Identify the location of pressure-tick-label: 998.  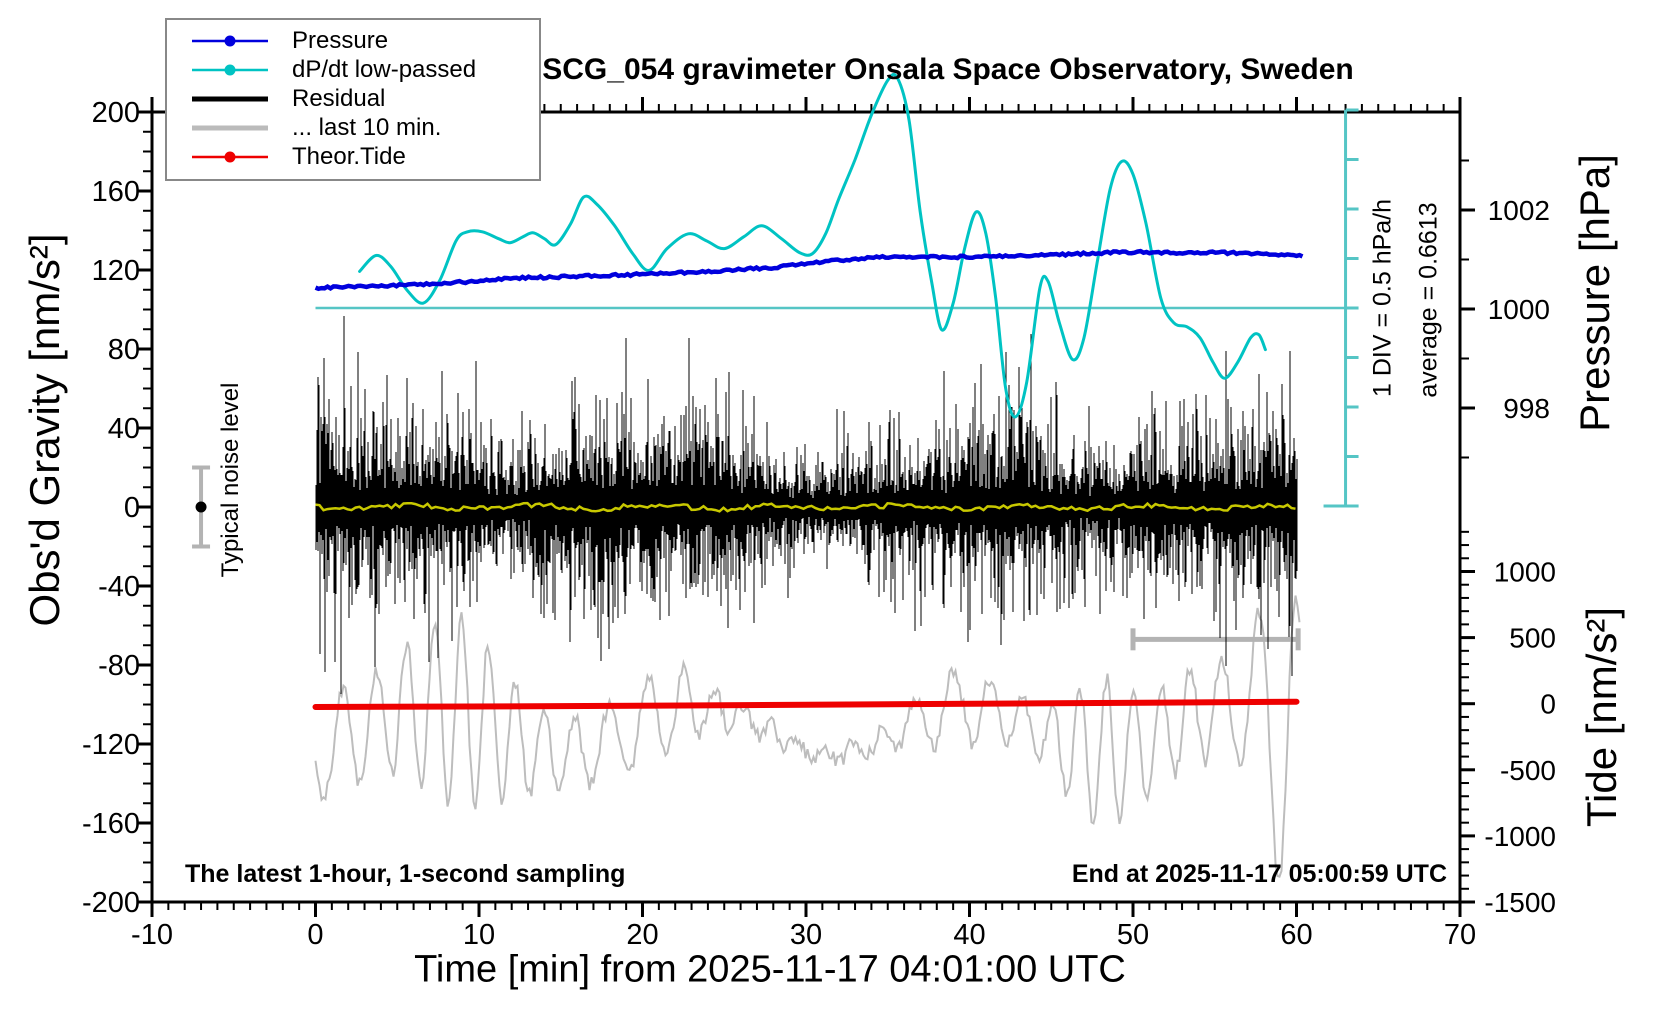
(1526, 408).